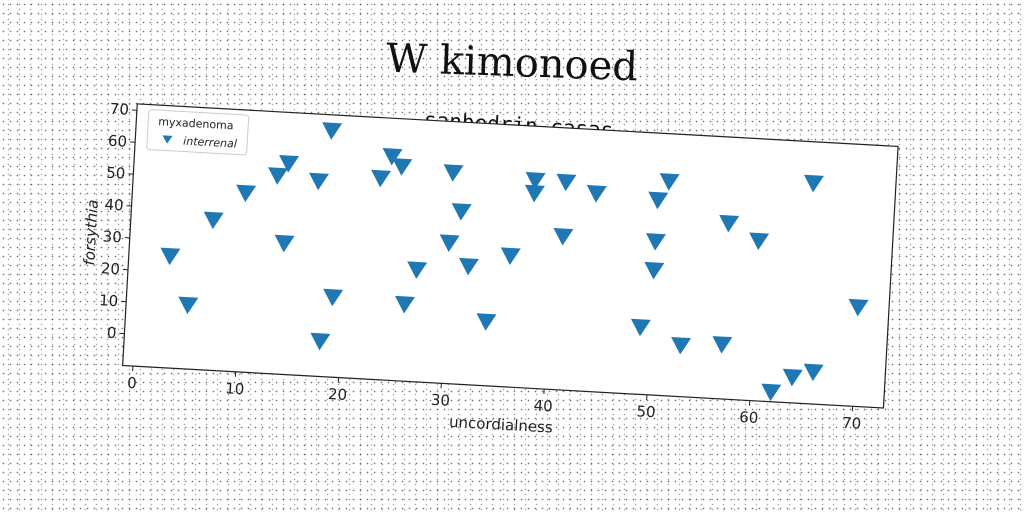 The height and width of the screenshot is (512, 1024). I want to click on x-tick-label: 60, so click(749, 417).